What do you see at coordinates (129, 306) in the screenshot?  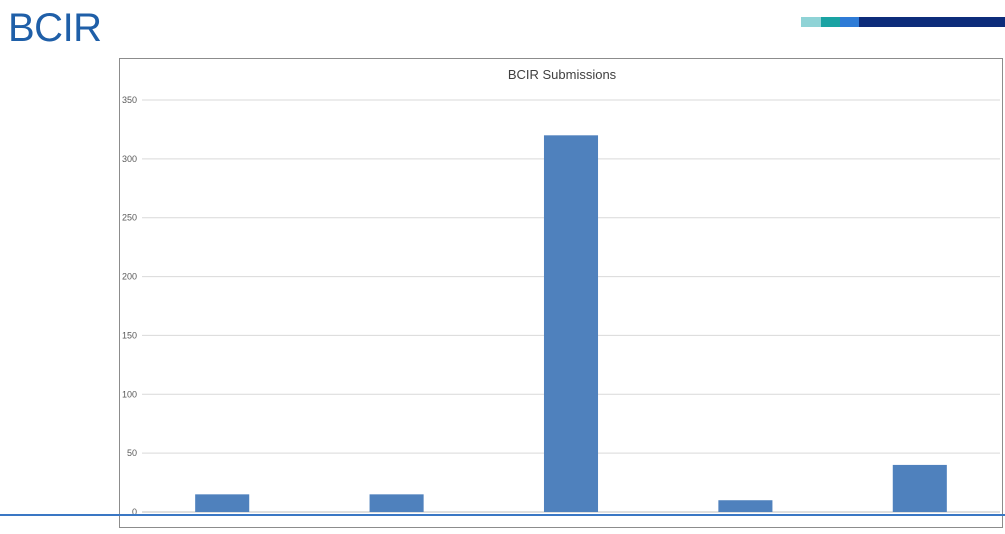 I see `y-axis-ticks: 0 50 100 150 200 250 300 350` at bounding box center [129, 306].